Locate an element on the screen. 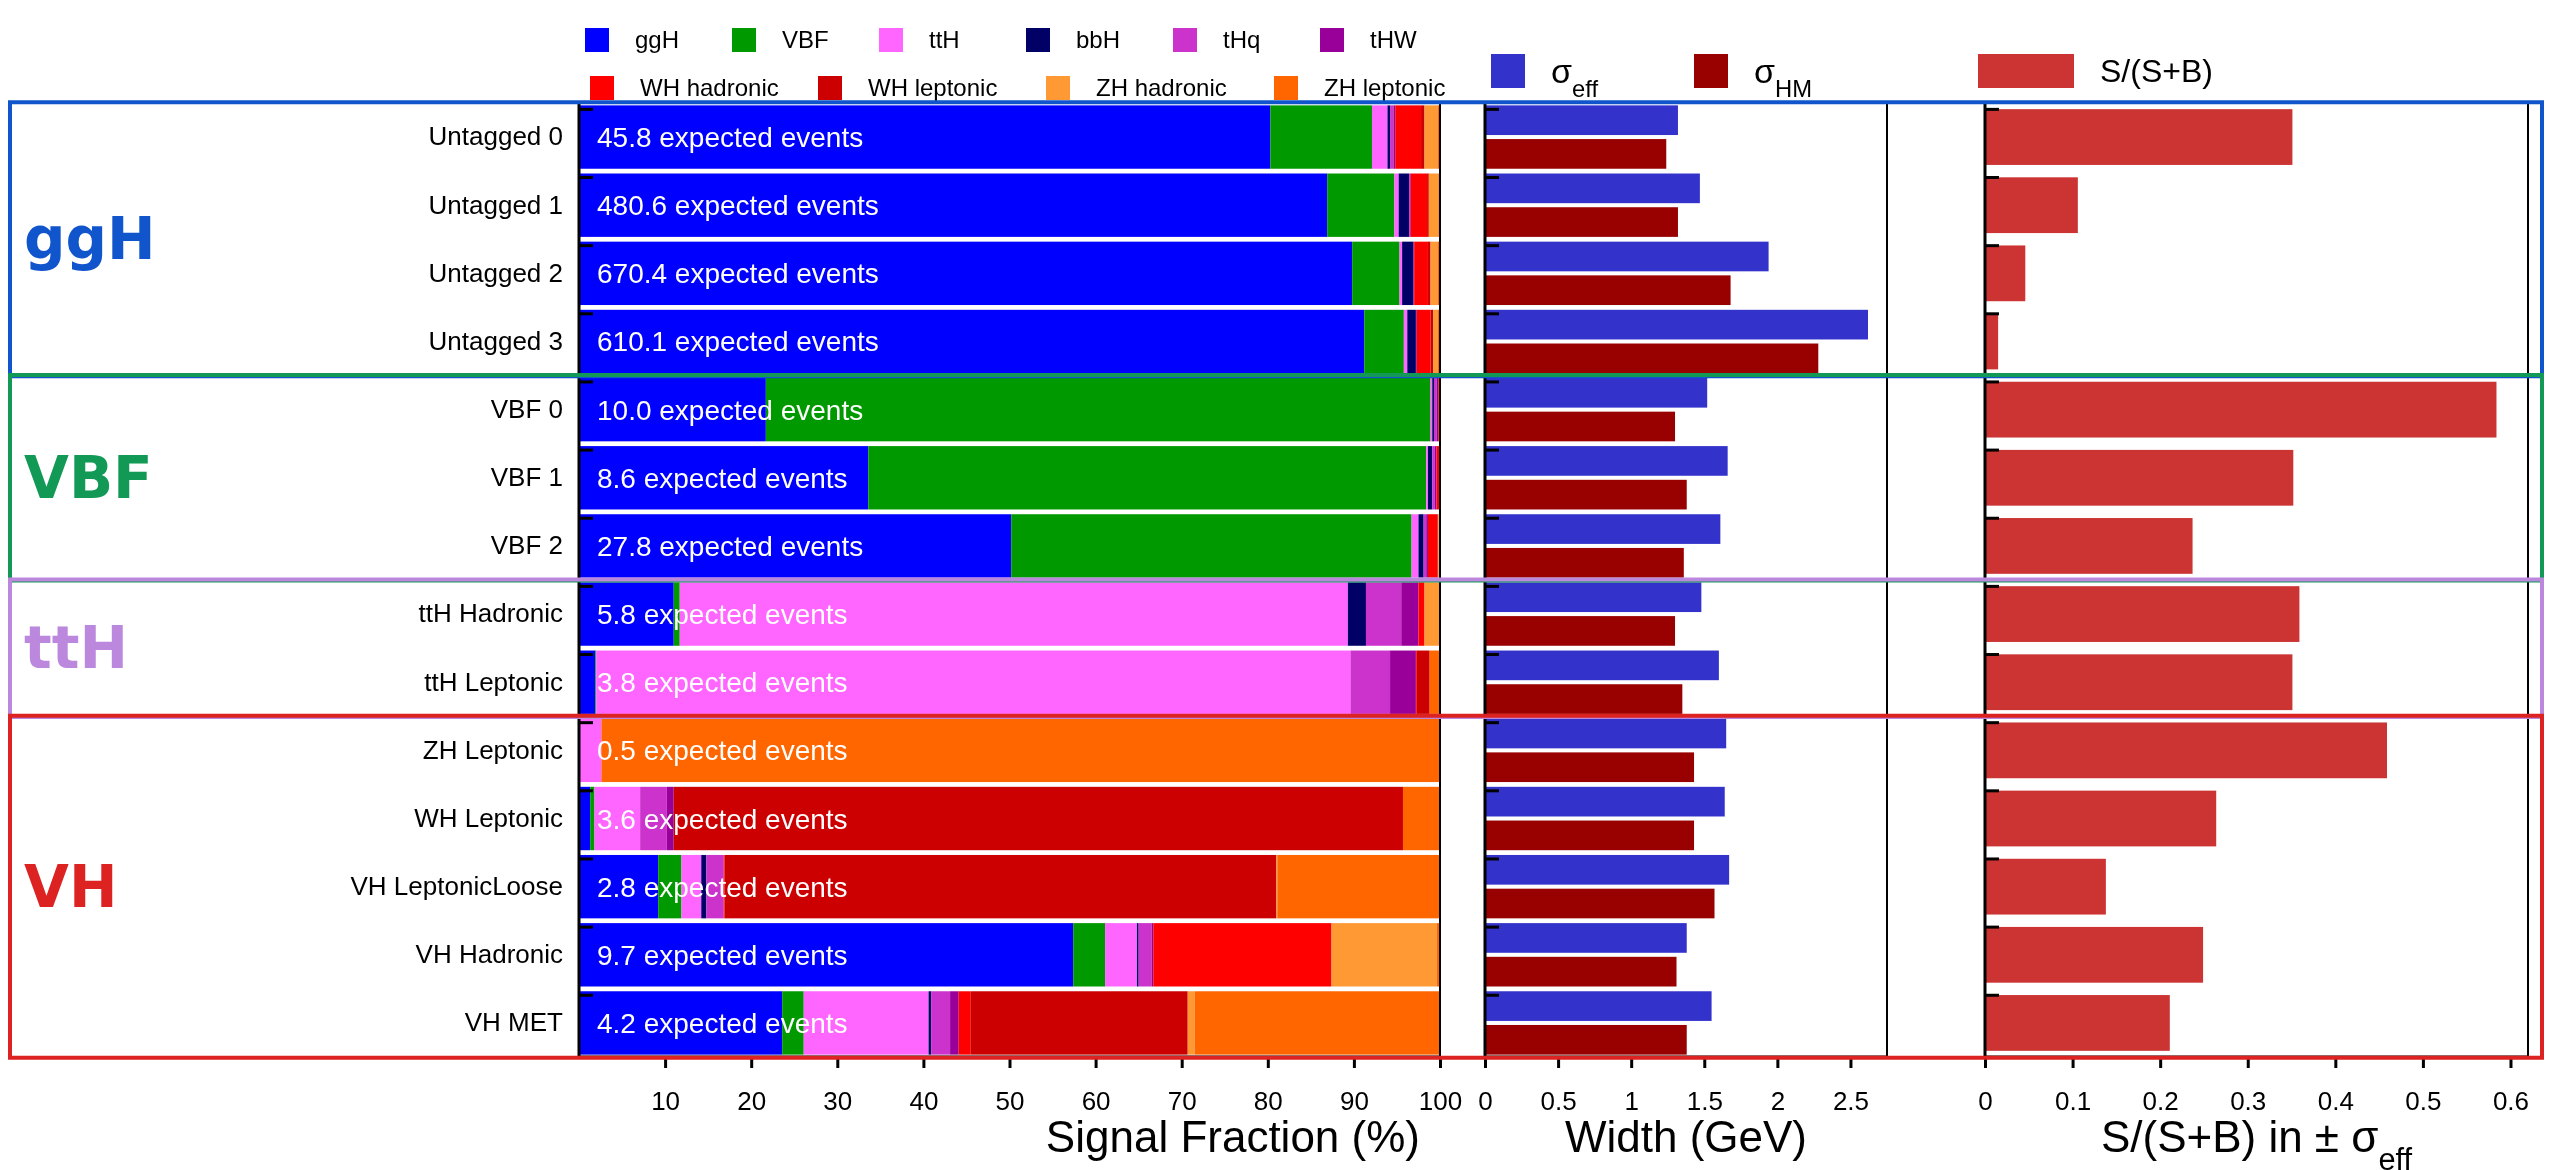  y-tick-label: VBF 1 is located at coordinates (526, 477).